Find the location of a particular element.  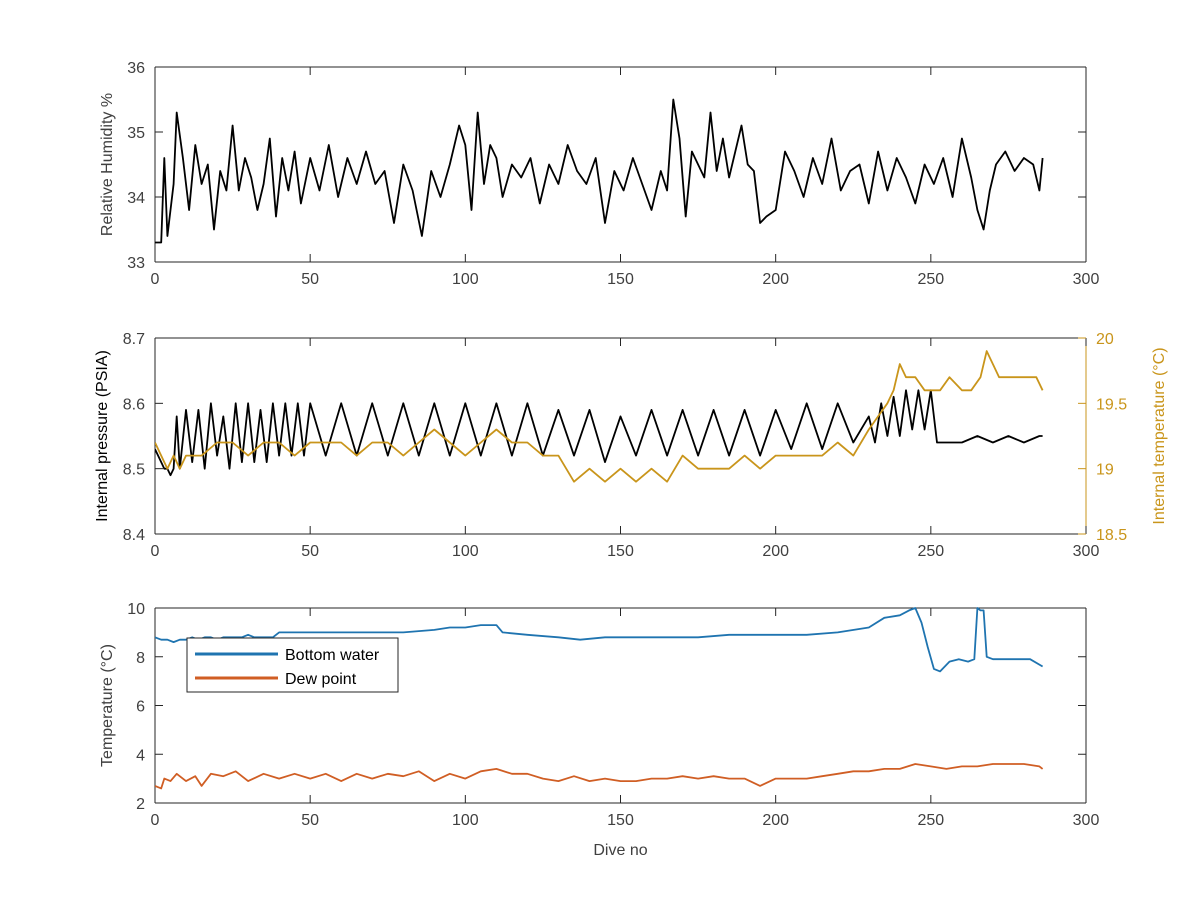

legend-label: Bottom water is located at coordinates (332, 655).